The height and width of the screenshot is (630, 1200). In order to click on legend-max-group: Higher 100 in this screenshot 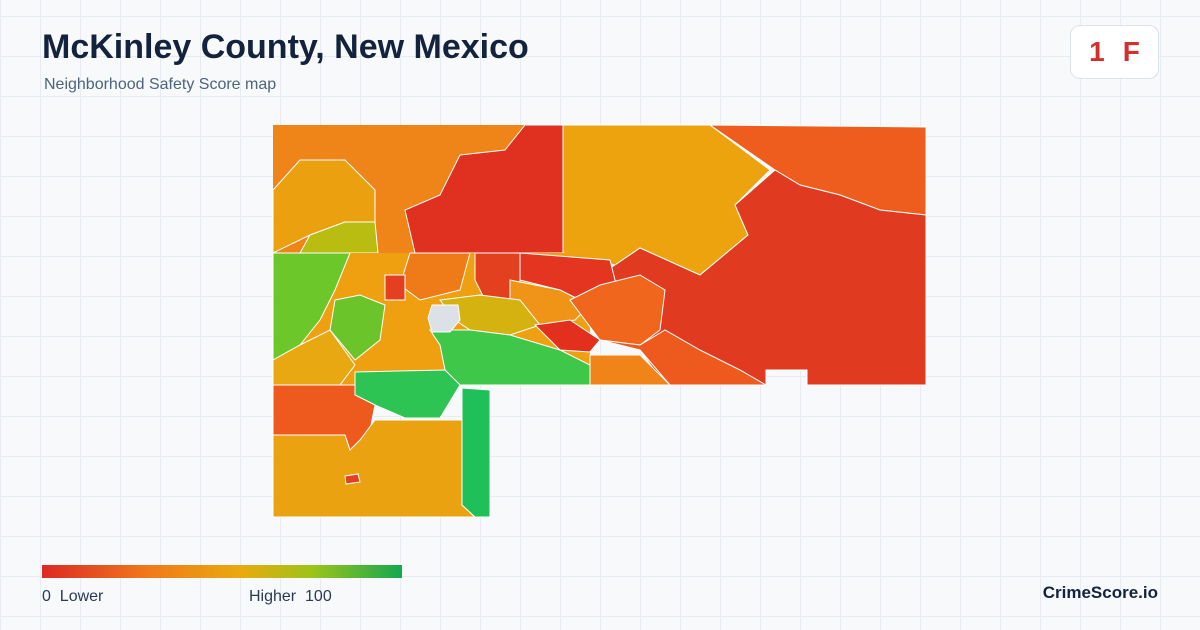, I will do `click(290, 597)`.